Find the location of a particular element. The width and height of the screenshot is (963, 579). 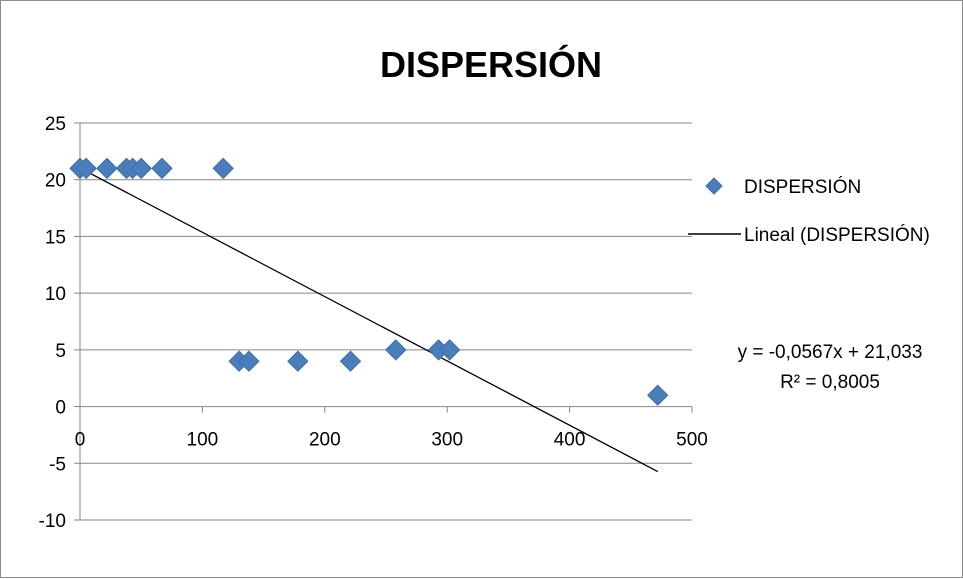

x-tick-label: 100 is located at coordinates (203, 440).